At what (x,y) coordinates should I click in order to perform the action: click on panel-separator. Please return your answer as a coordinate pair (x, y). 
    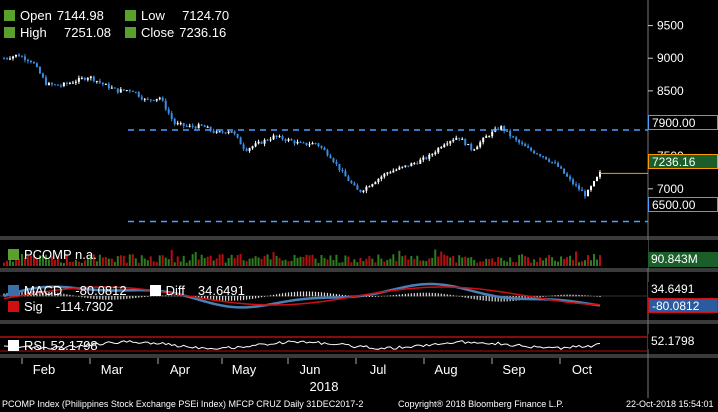
    Looking at the image, I should click on (359, 270).